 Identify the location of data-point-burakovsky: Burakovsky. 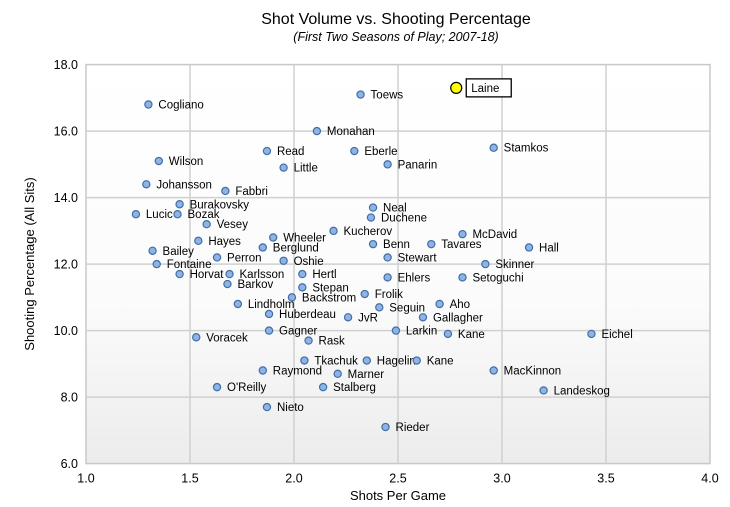
(212, 205).